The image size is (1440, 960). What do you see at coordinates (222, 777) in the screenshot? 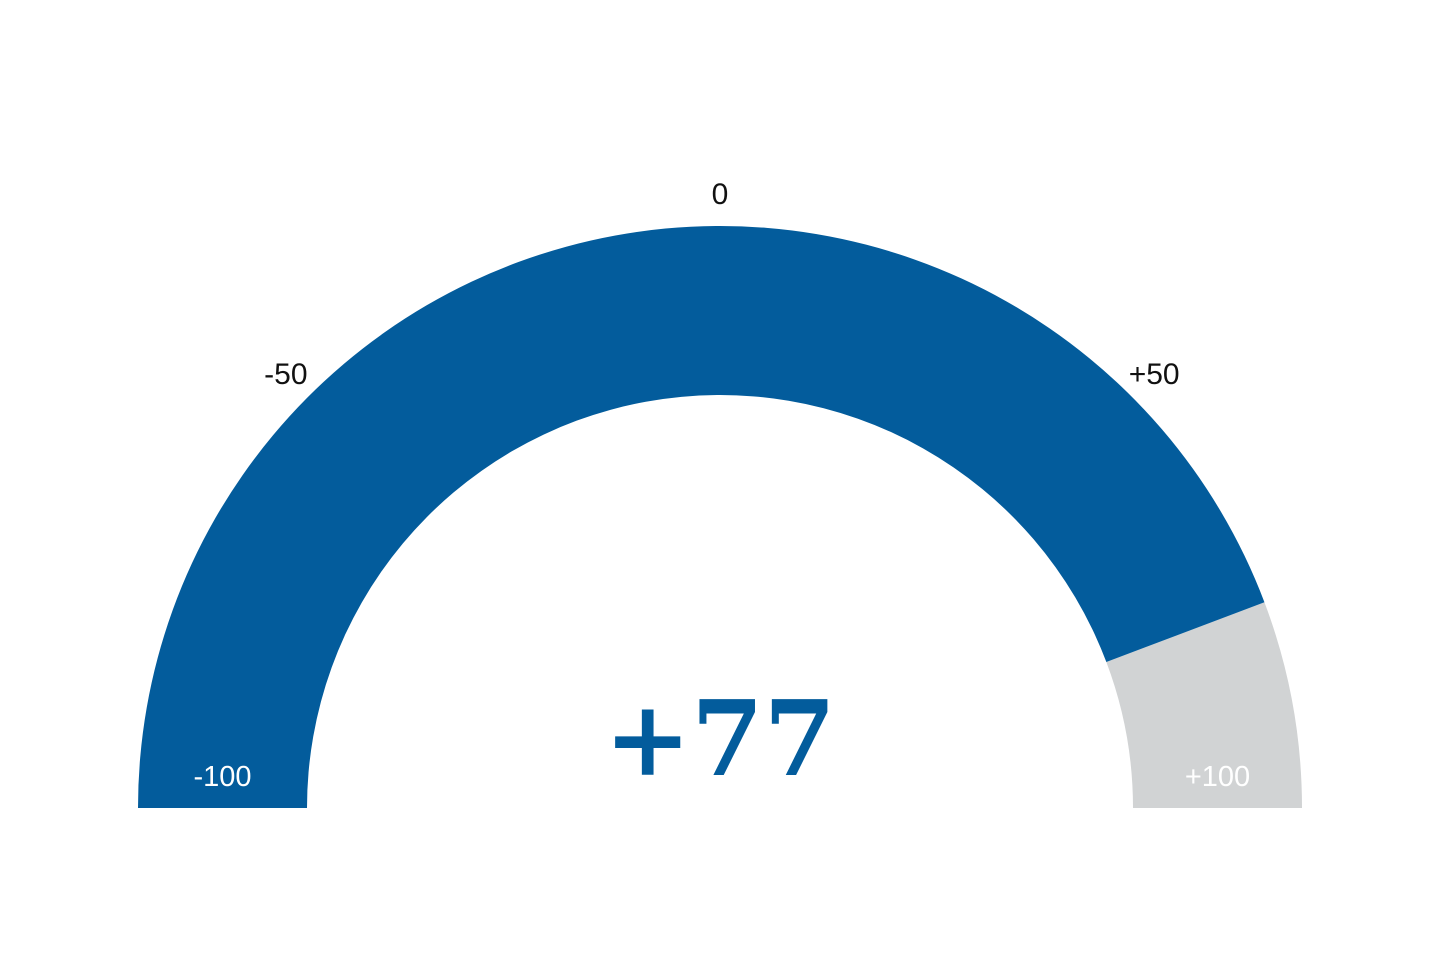
I see `tick-label-min: -100` at bounding box center [222, 777].